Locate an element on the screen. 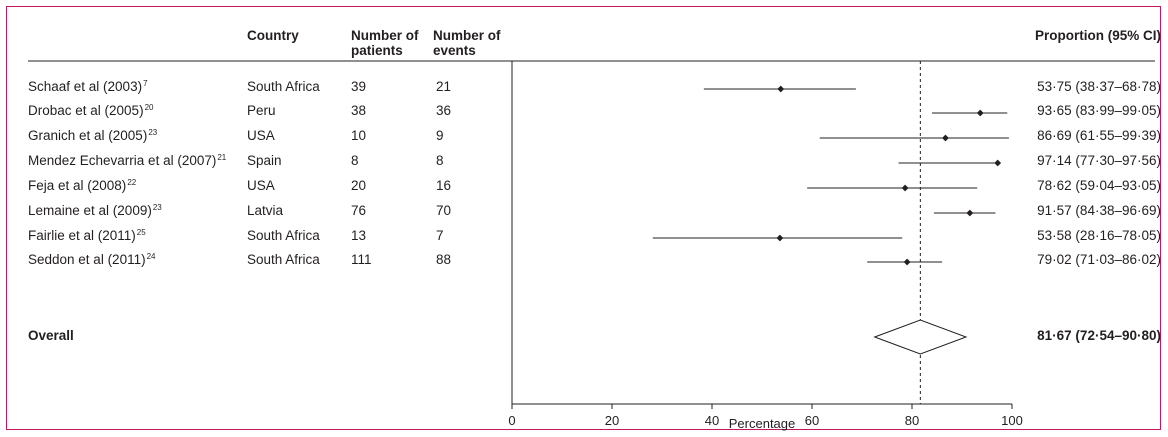 The image size is (1168, 437). header-country: Country is located at coordinates (273, 35).